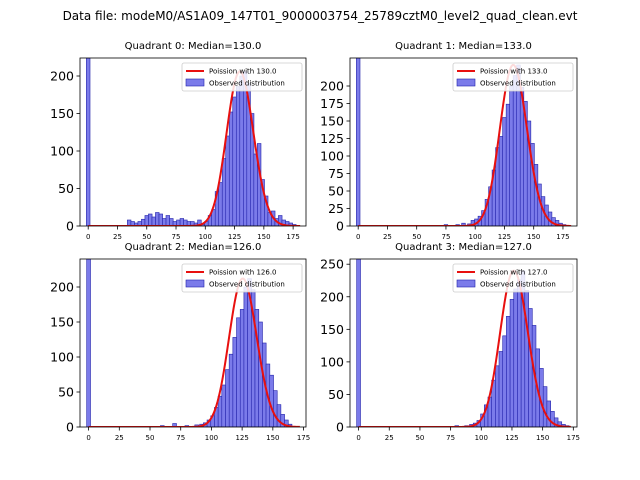  I want to click on quadrant-title: Quadrant 3: Median=127.0, so click(463, 247).